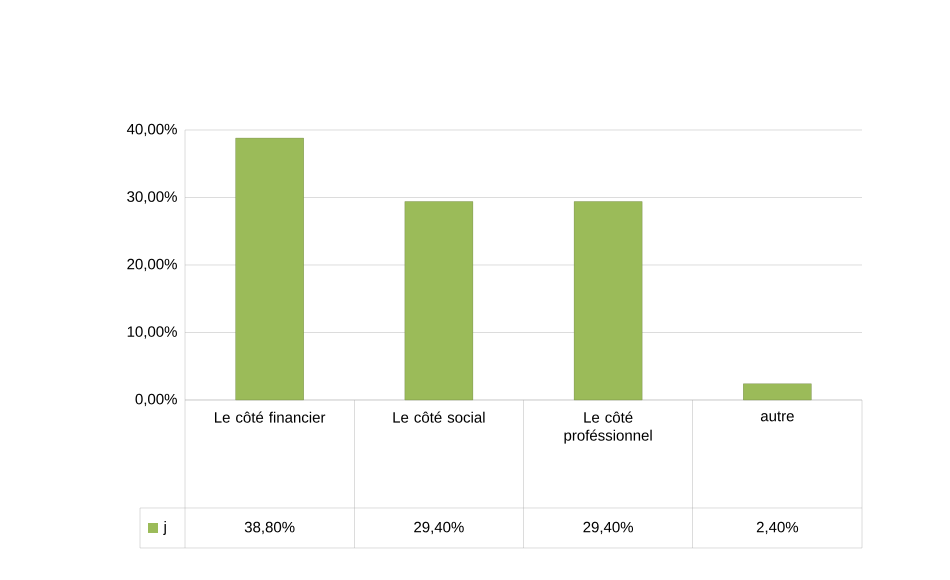 Image resolution: width=950 pixels, height=580 pixels. I want to click on y-tick-label: 40,00%, so click(151, 130).